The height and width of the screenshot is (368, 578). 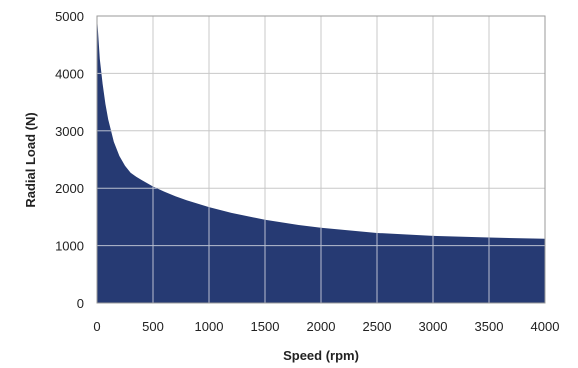 What do you see at coordinates (69, 73) in the screenshot?
I see `y-tick-label: 4000` at bounding box center [69, 73].